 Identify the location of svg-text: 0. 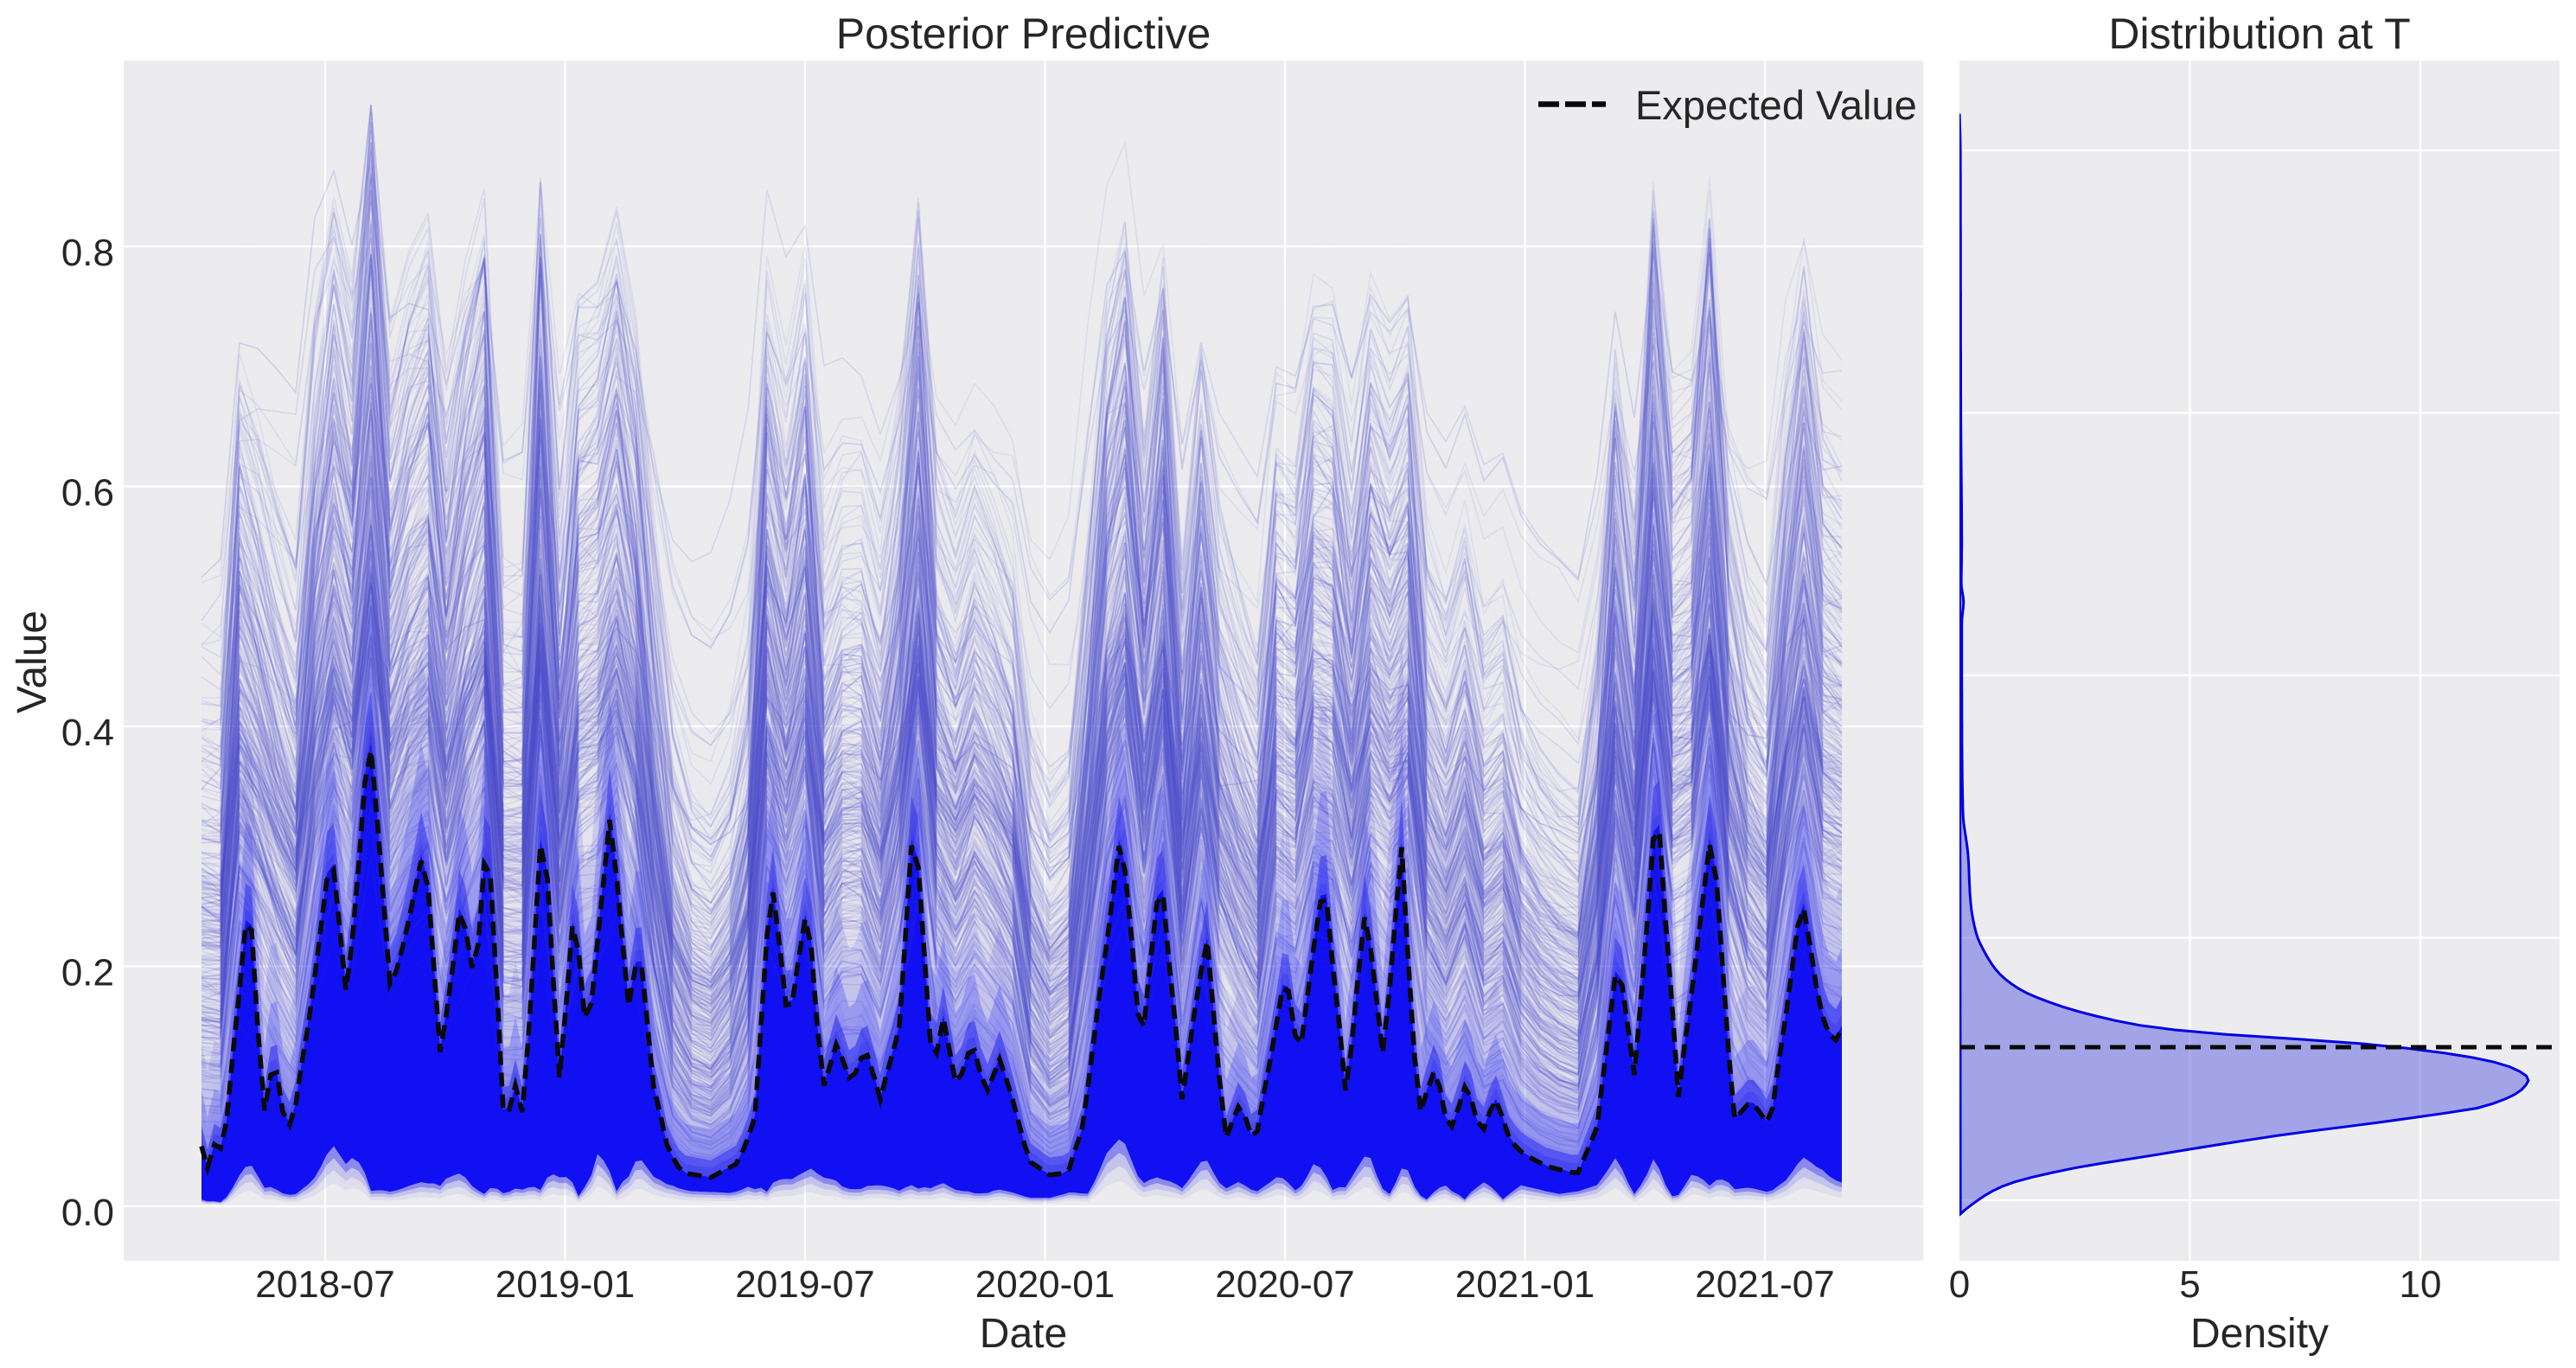
(1960, 1284).